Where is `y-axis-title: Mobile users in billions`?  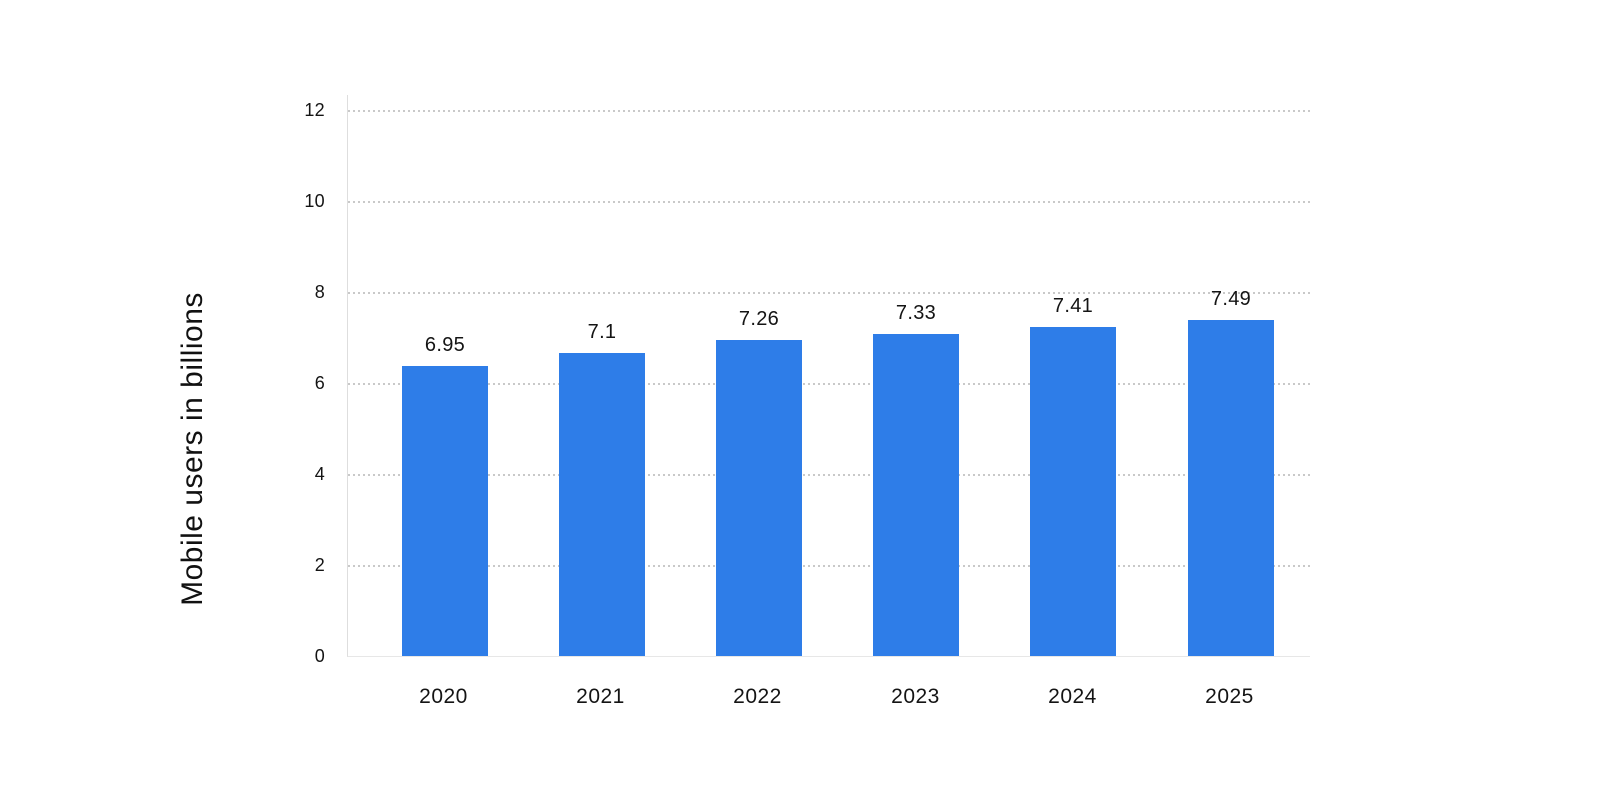
y-axis-title: Mobile users in billions is located at coordinates (192, 449).